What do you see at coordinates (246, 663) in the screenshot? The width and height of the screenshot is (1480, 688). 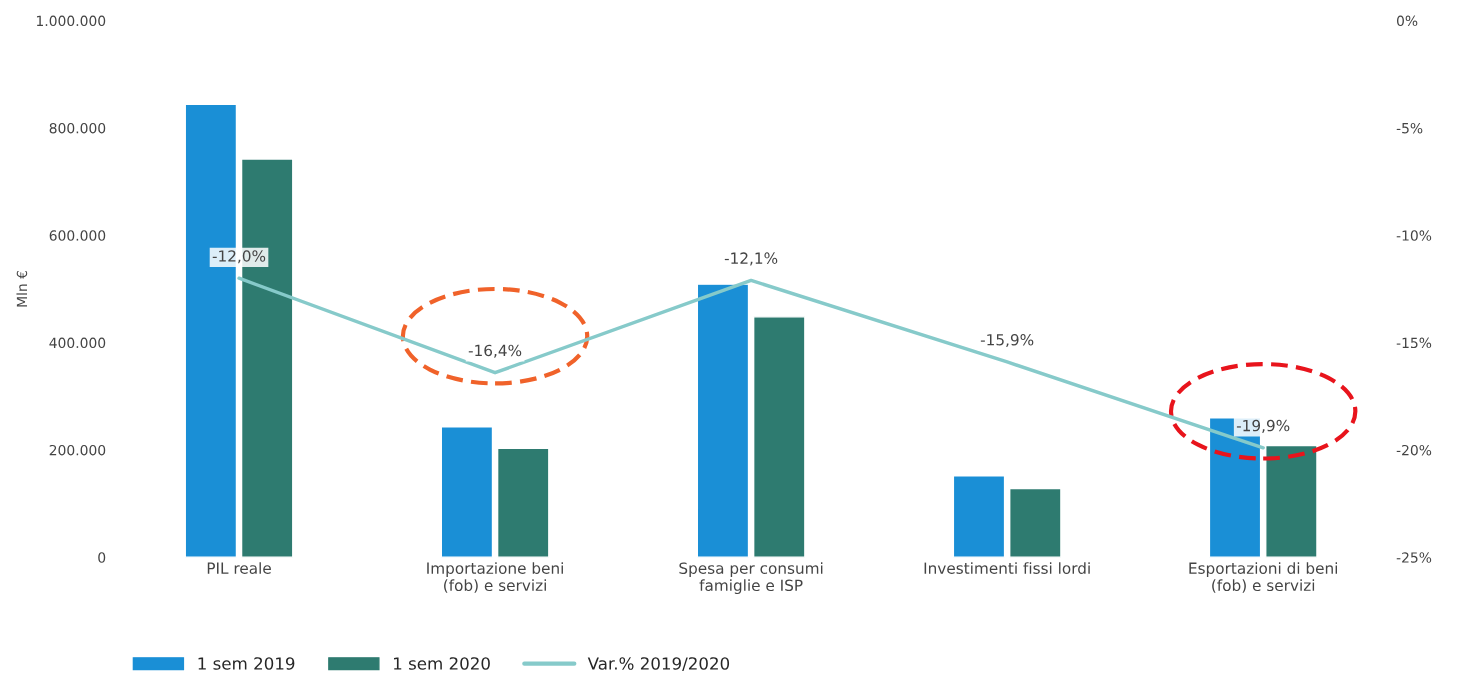 I see `legend-label: 1 sem 2019` at bounding box center [246, 663].